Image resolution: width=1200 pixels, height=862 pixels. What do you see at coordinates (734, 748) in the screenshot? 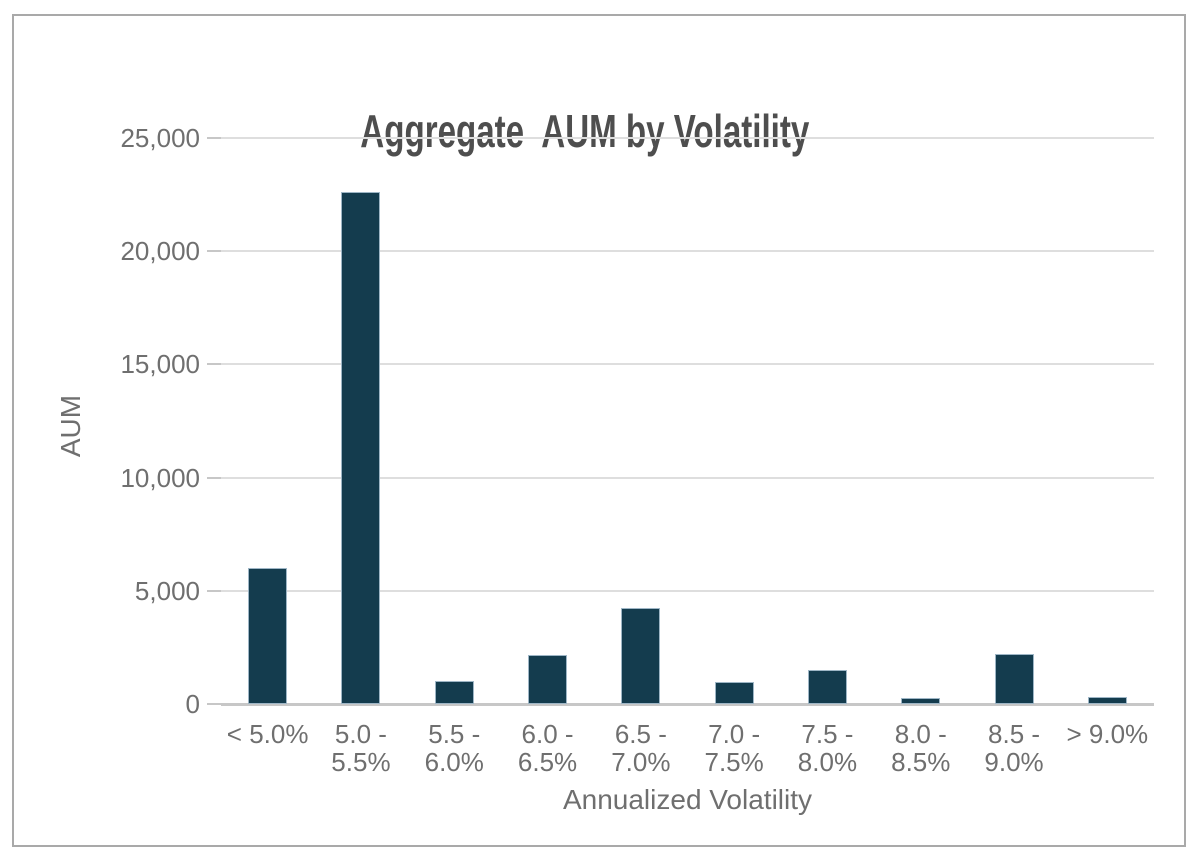
I see `x-tick-label: 7.0 - 7.5%` at bounding box center [734, 748].